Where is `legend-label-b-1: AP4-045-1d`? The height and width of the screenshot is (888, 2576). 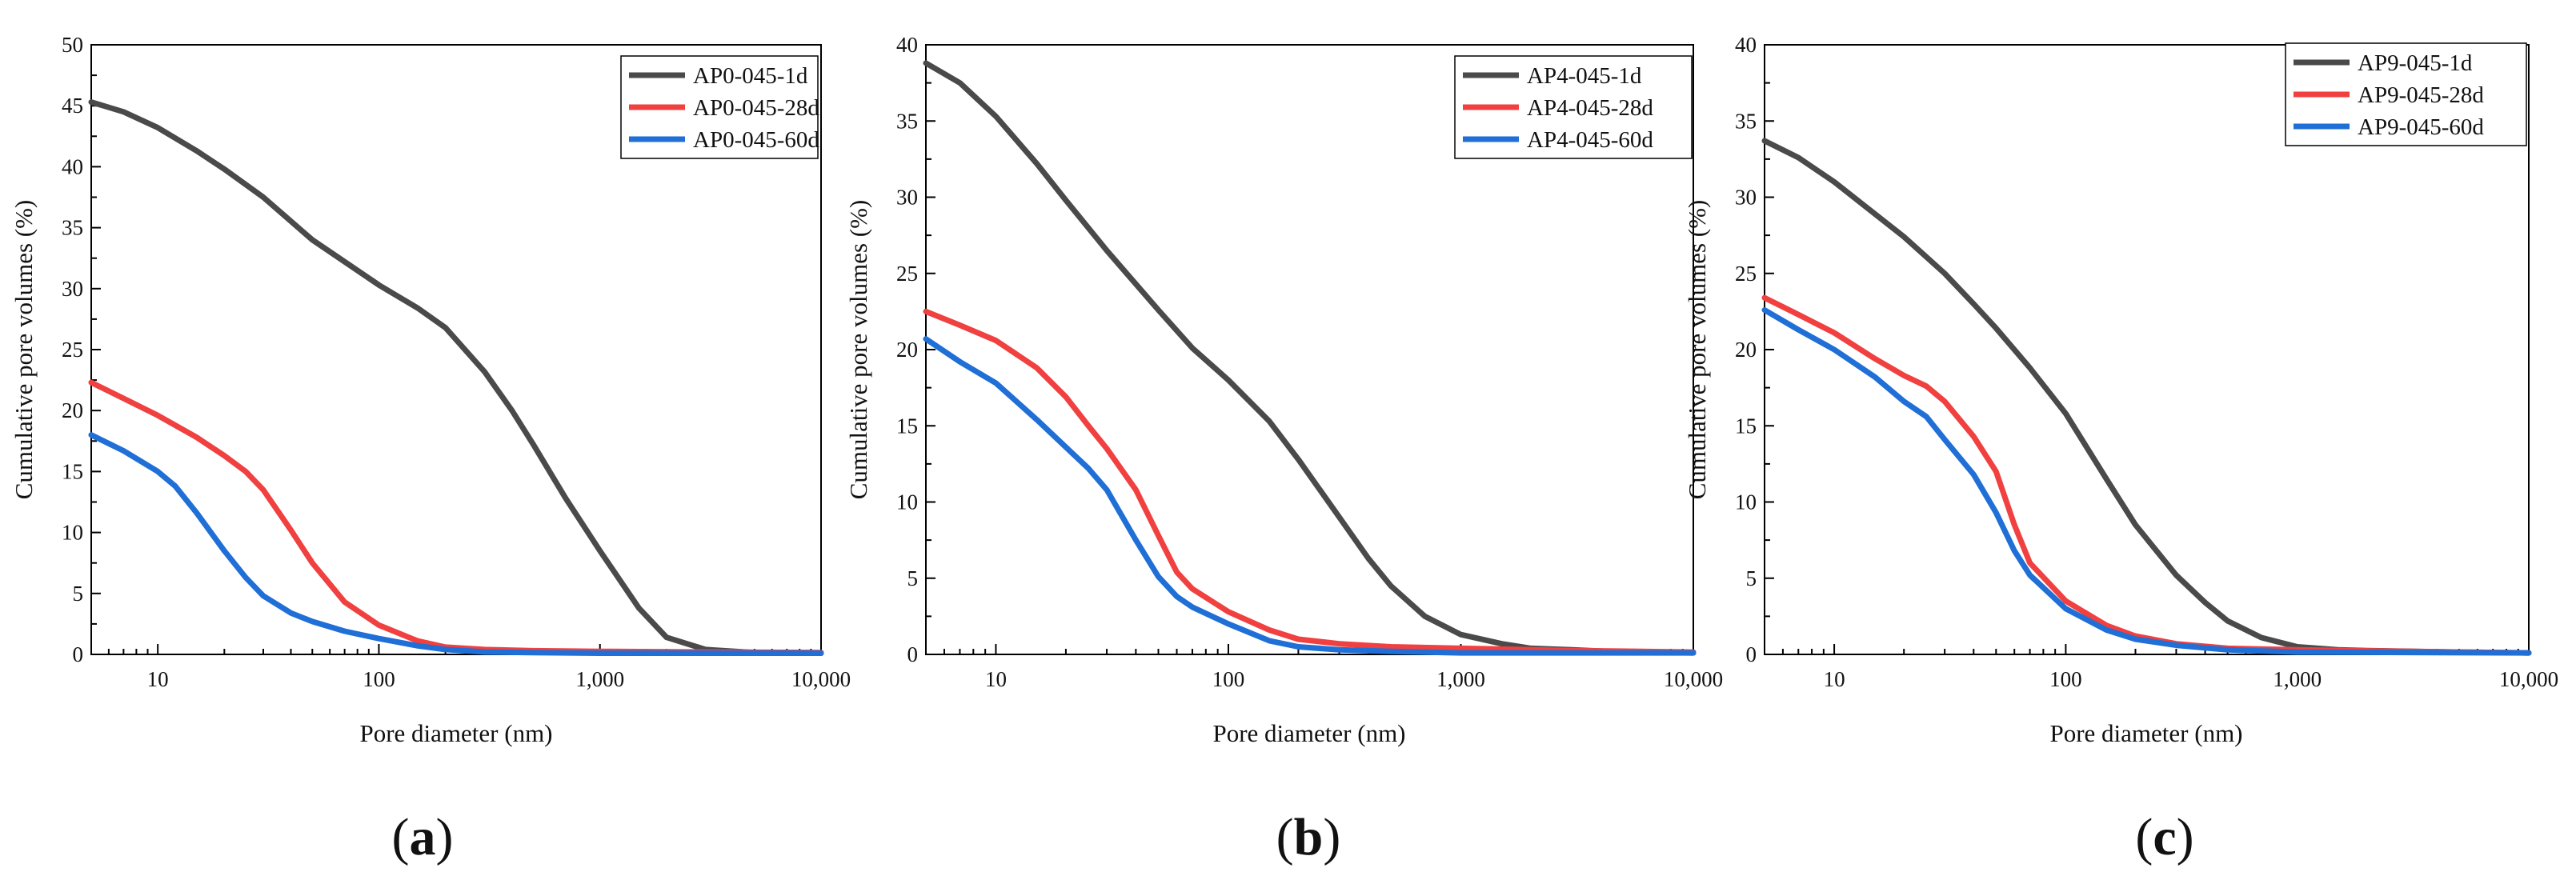 legend-label-b-1: AP4-045-1d is located at coordinates (1584, 76).